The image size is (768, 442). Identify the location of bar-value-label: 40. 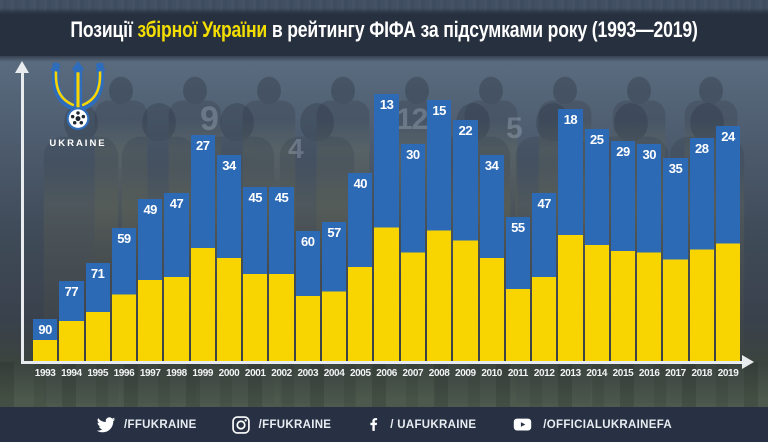
(360, 183).